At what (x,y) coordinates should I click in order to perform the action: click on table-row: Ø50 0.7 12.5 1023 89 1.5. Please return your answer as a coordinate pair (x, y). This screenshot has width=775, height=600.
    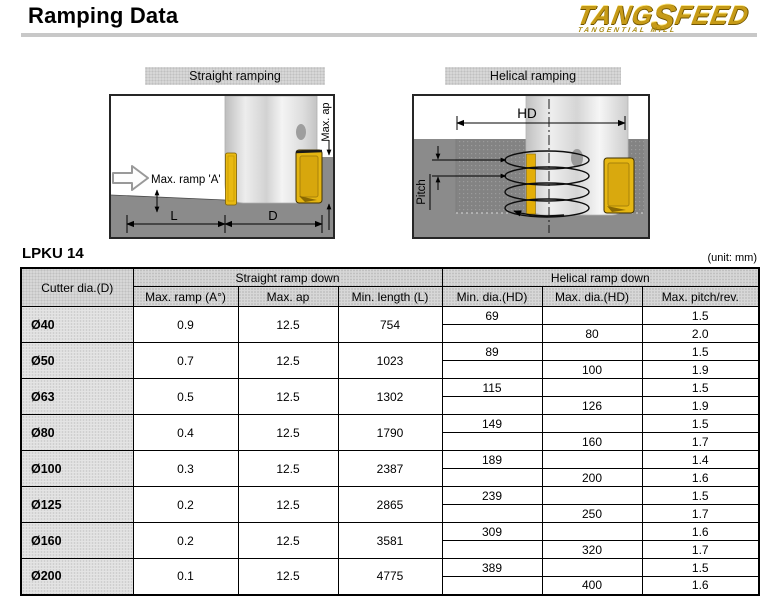
    Looking at the image, I should click on (390, 360).